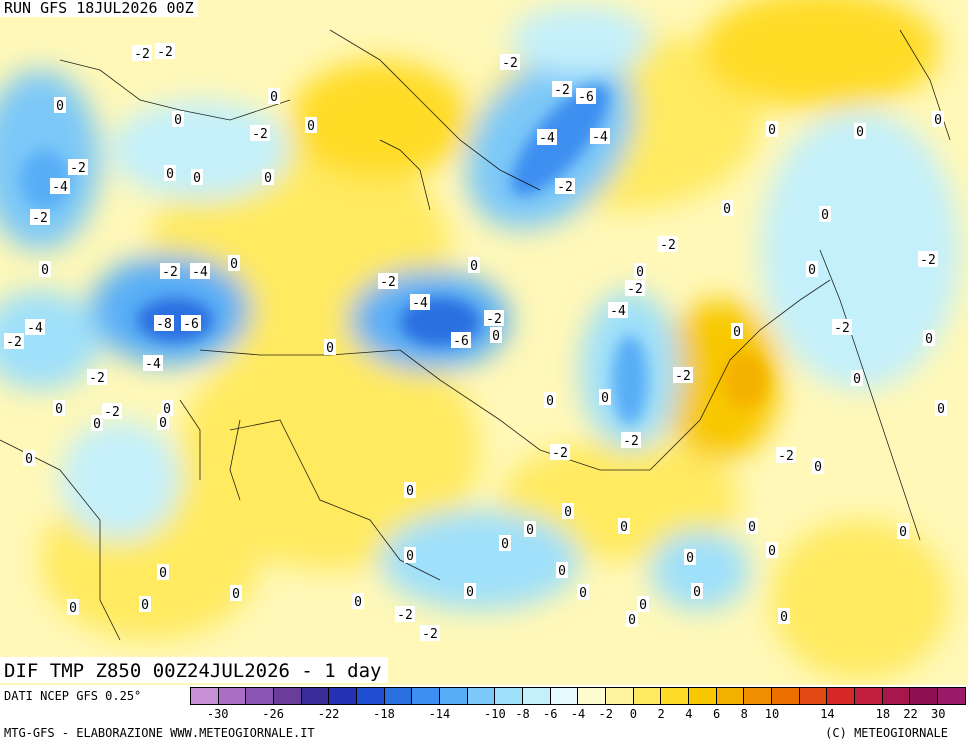  What do you see at coordinates (273, 714) in the screenshot?
I see `colorbar-tick-label: -26` at bounding box center [273, 714].